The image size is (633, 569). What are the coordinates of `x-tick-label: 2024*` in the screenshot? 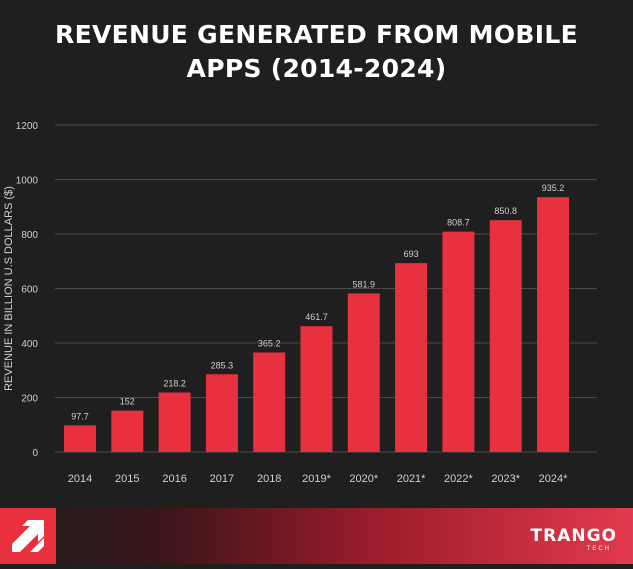 It's located at (553, 479).